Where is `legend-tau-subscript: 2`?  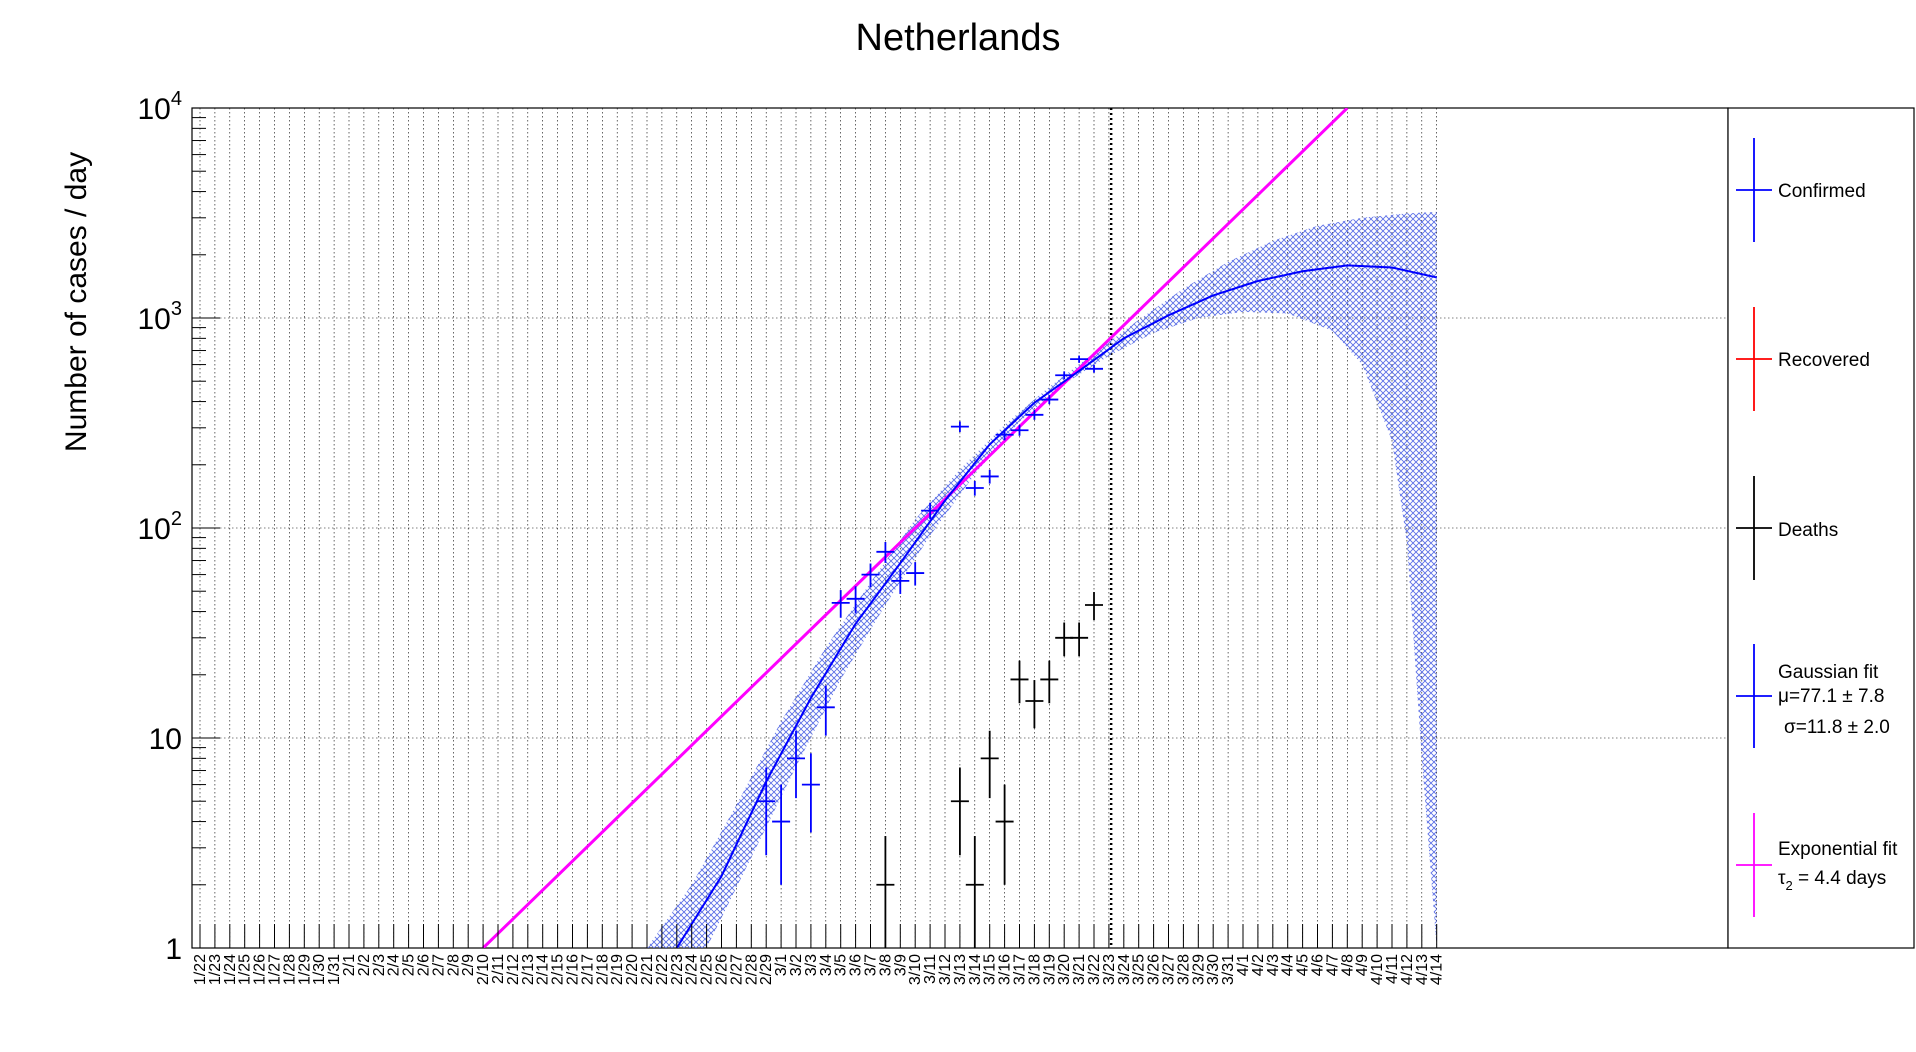
legend-tau-subscript: 2 is located at coordinates (1789, 885).